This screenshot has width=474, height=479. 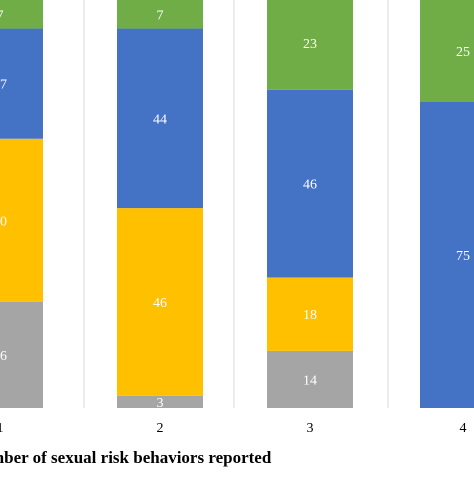 I want to click on data-label: 18, so click(x=310, y=315).